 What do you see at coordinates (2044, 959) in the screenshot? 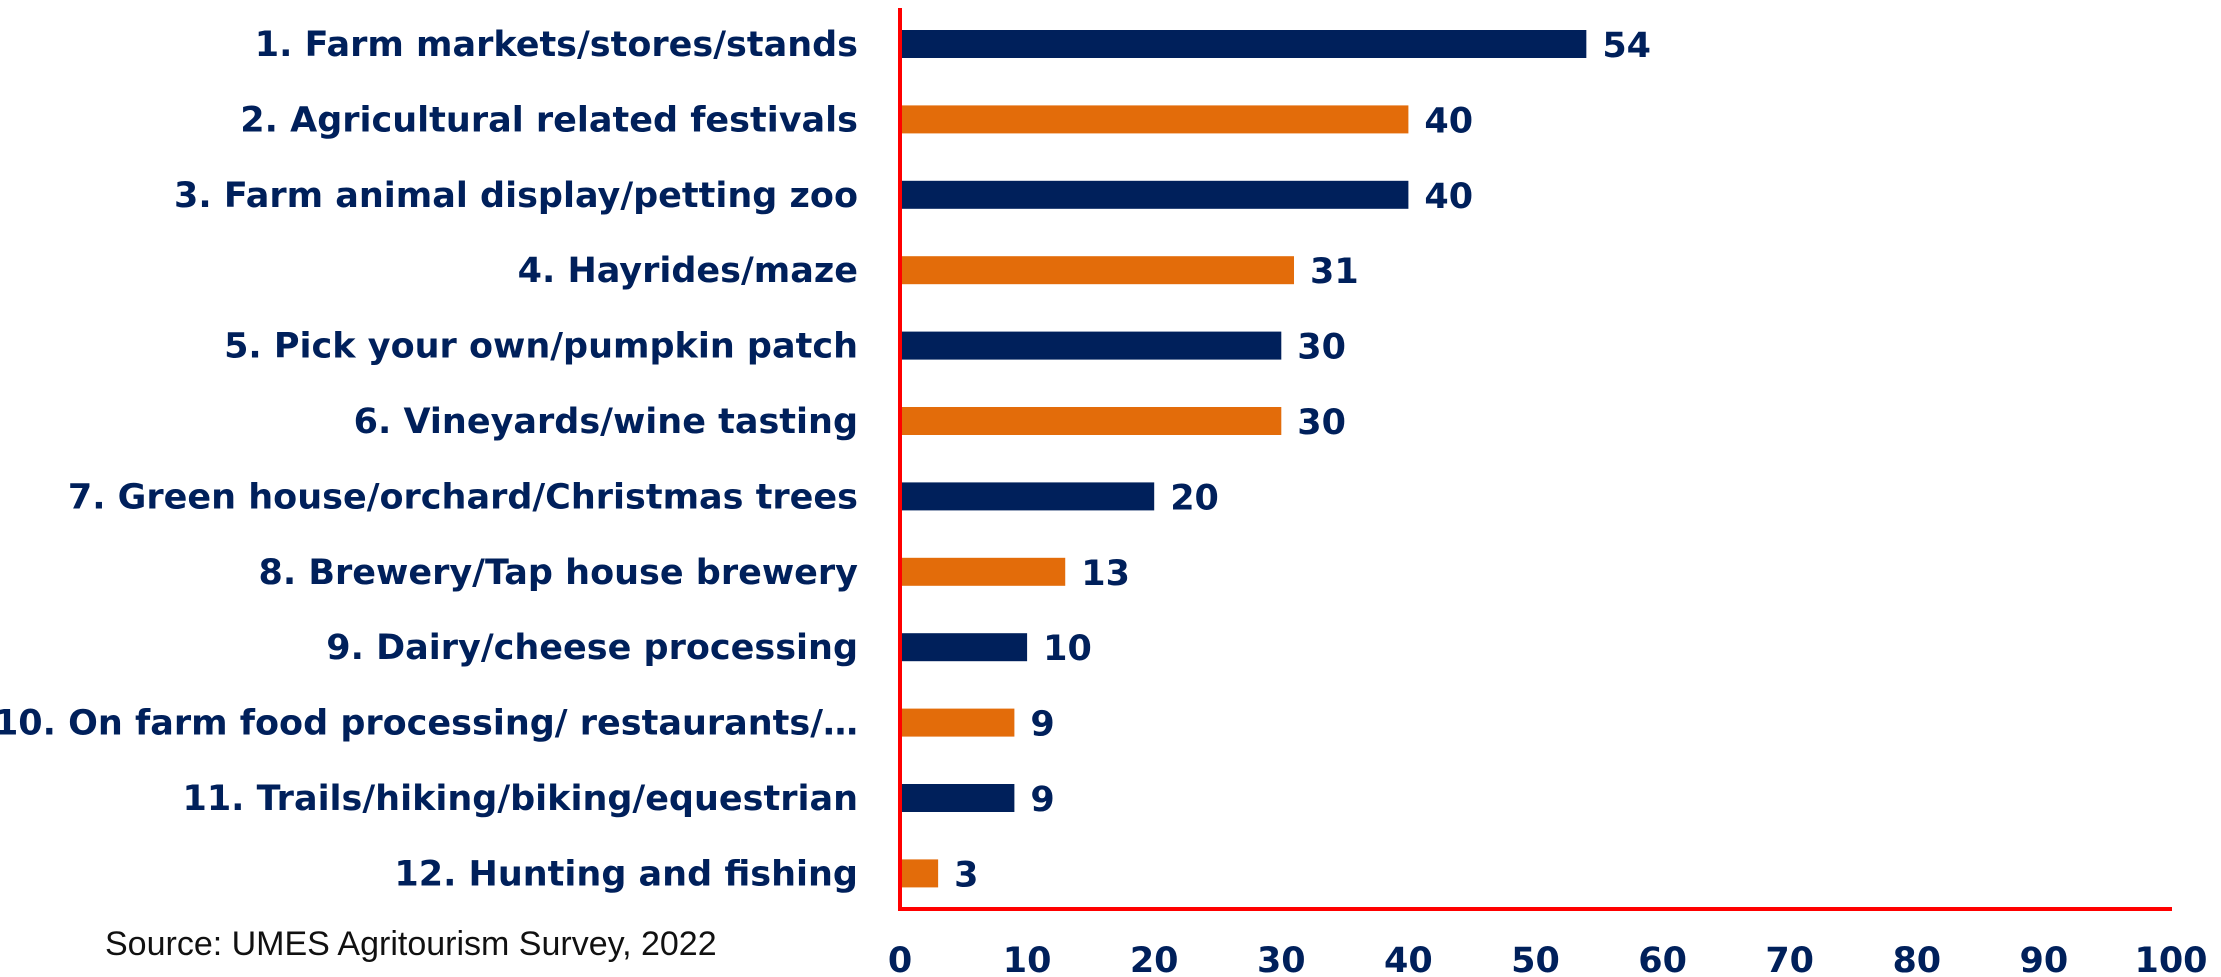
I see `x-tick-label: 90` at bounding box center [2044, 959].